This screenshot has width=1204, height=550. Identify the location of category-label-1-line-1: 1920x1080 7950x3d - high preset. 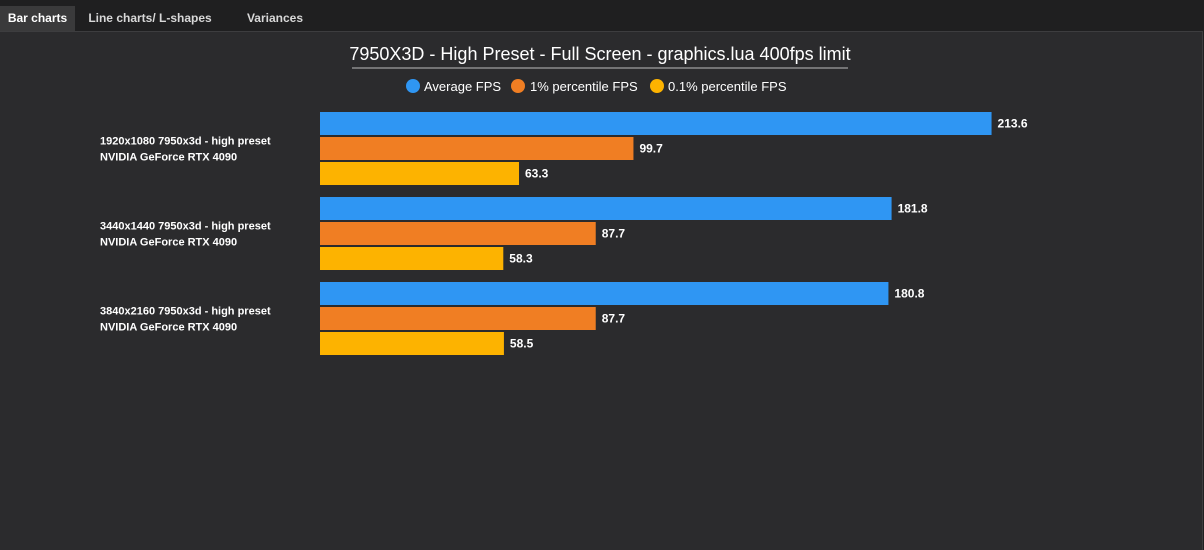
(185, 142).